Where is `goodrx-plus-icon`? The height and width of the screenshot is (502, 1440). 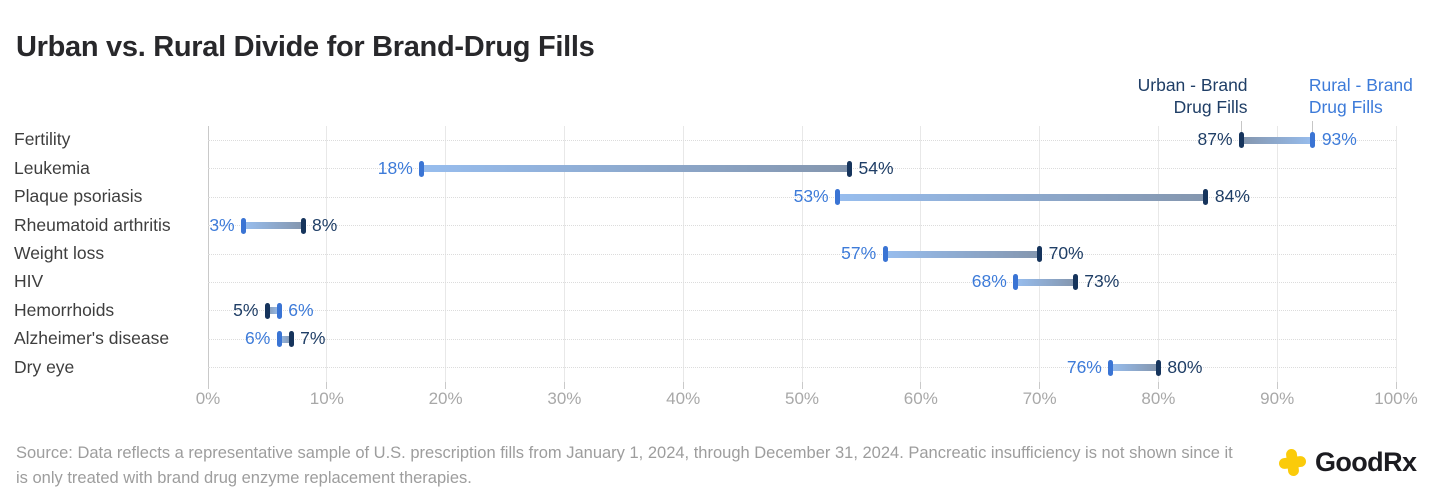 goodrx-plus-icon is located at coordinates (1292, 462).